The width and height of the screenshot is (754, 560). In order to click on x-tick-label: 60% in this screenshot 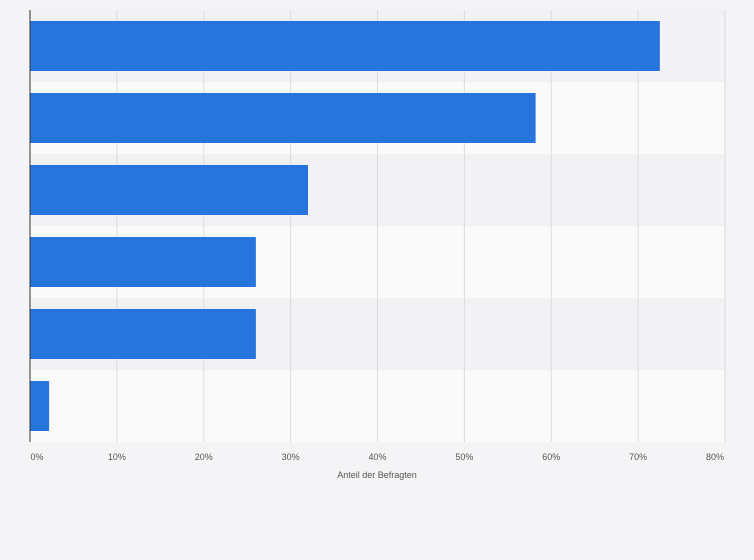, I will do `click(551, 457)`.